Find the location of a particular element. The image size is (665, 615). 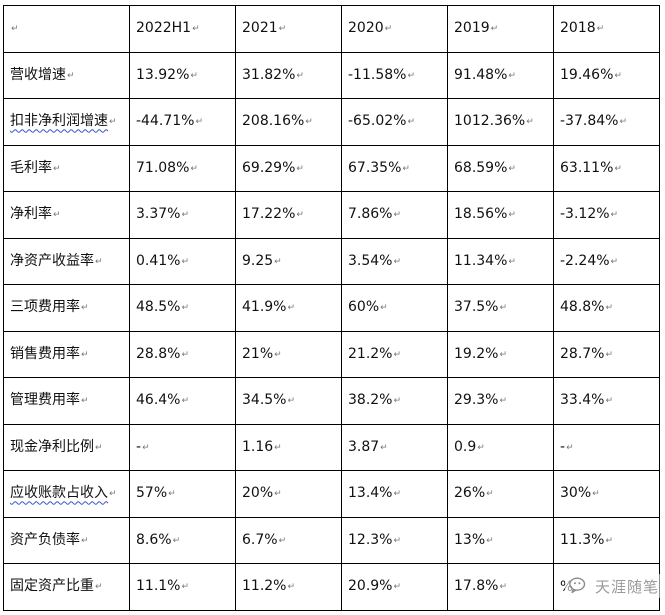

table-cell: 7.86%↵ is located at coordinates (394, 215).